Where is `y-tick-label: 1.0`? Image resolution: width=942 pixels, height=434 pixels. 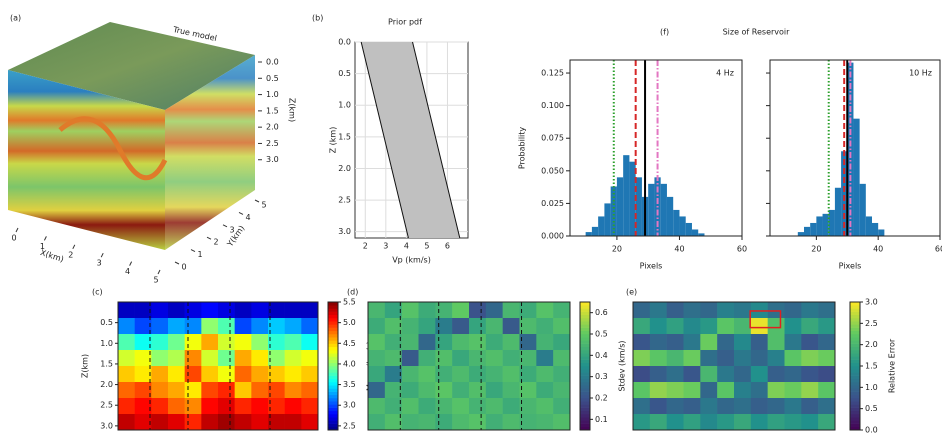 y-tick-label: 1.0 is located at coordinates (344, 105).